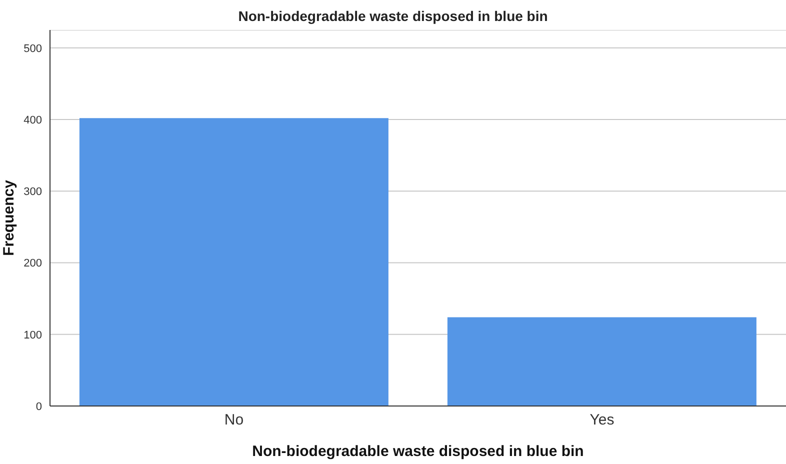 This screenshot has width=786, height=464. I want to click on y-tick-label: 500, so click(33, 48).